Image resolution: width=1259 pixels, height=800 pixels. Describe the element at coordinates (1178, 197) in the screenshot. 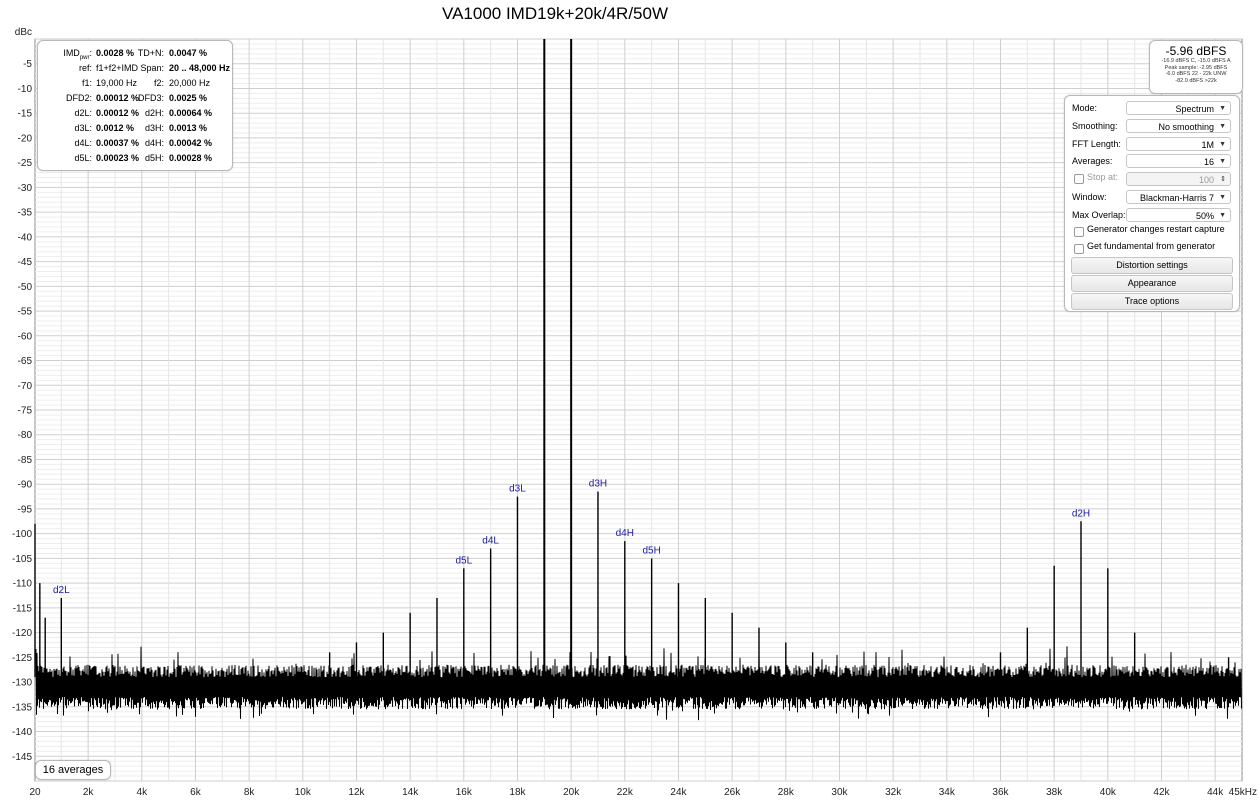

I see `window-select: Blackman-Harris 7 ▼` at that location.